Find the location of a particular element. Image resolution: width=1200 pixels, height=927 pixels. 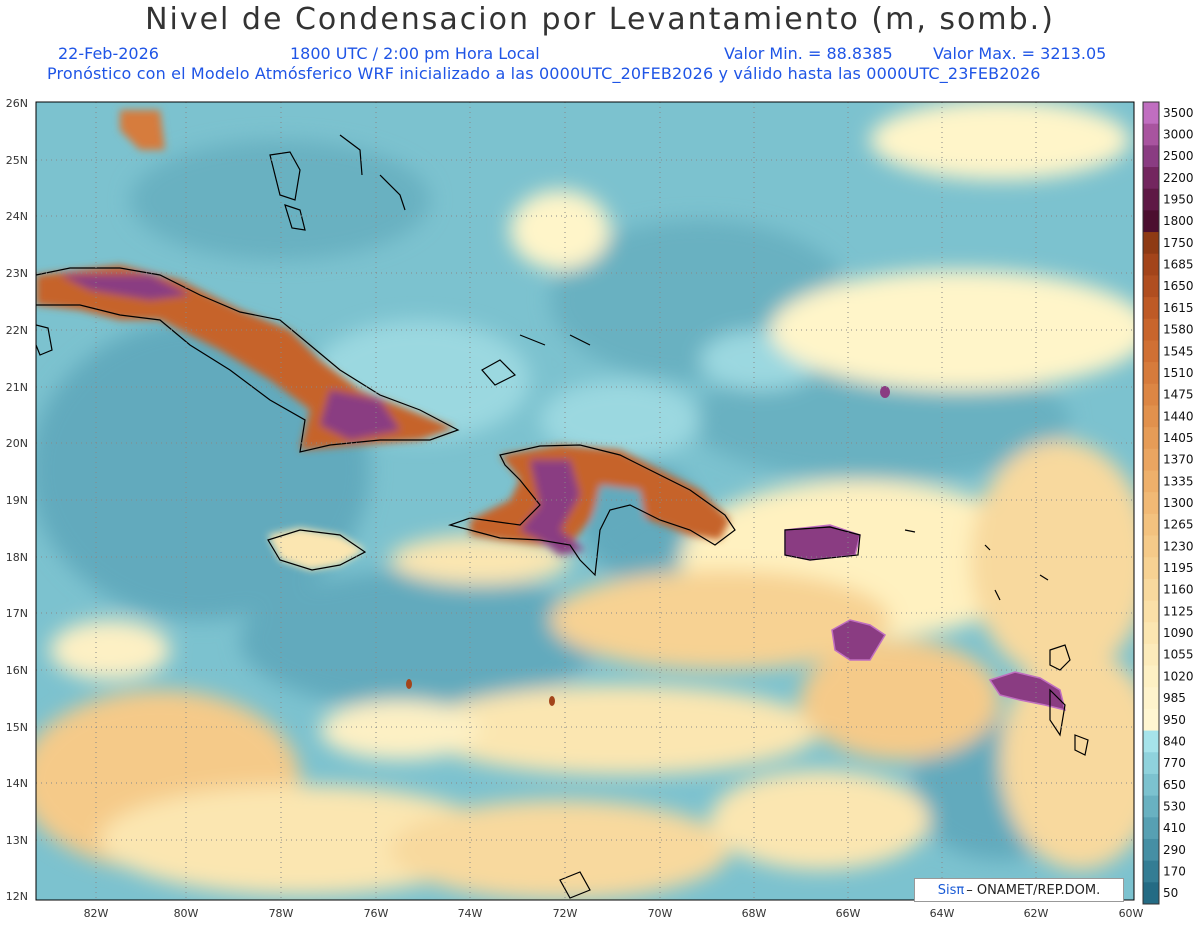

lat-tick: 26N is located at coordinates (17, 103).